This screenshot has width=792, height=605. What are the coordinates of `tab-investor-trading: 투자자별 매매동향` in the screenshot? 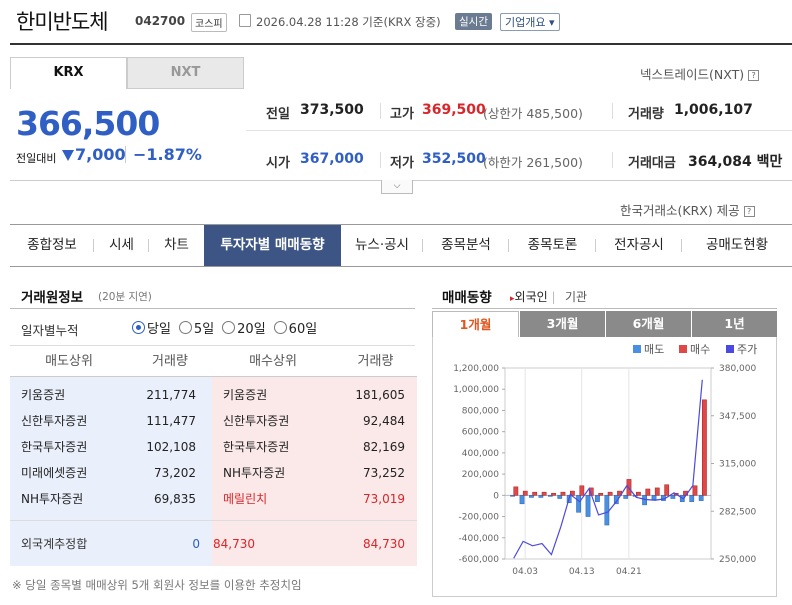 It's located at (272, 245).